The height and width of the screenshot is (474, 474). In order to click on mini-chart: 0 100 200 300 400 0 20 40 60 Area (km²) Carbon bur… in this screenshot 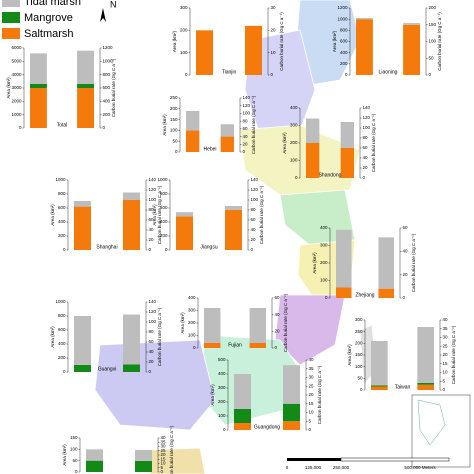, I will do `click(364, 262)`.